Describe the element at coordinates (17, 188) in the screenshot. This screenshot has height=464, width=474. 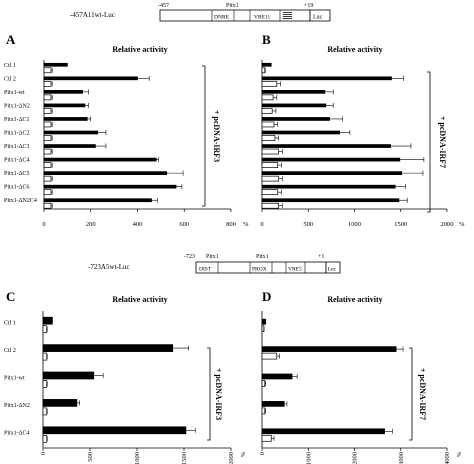
I see `category-label: Pitx1-ΔC6` at that location.